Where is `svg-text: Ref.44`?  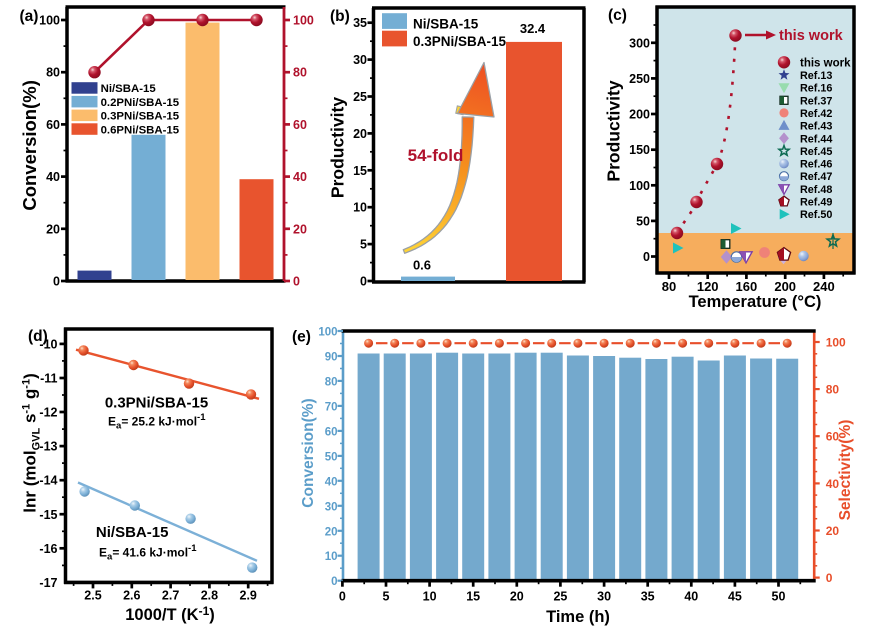
svg-text: Ref.44 is located at coordinates (816, 139).